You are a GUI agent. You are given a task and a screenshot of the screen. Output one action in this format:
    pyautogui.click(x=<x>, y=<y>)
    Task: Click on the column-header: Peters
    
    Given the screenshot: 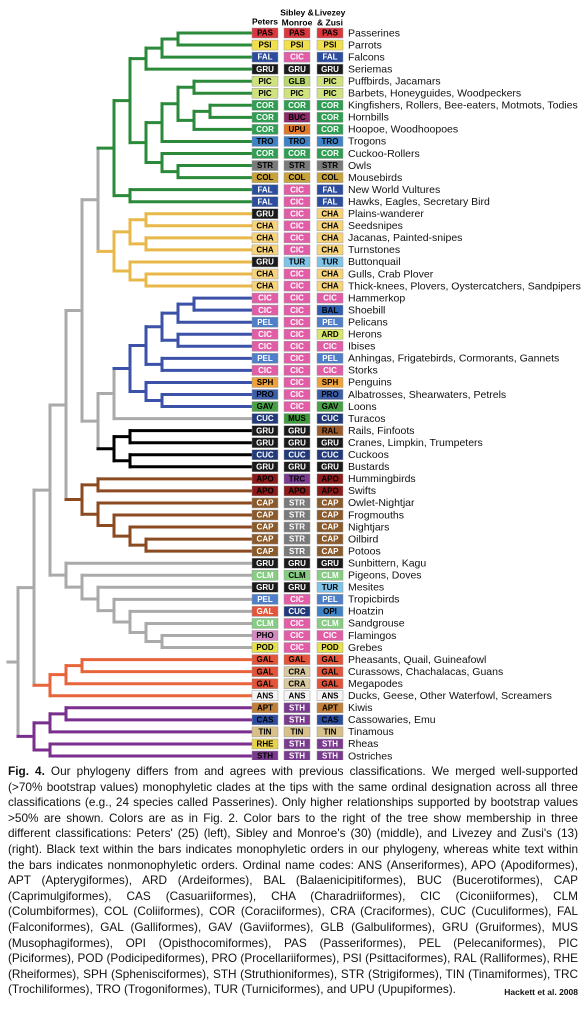 What is the action you would take?
    pyautogui.click(x=265, y=21)
    